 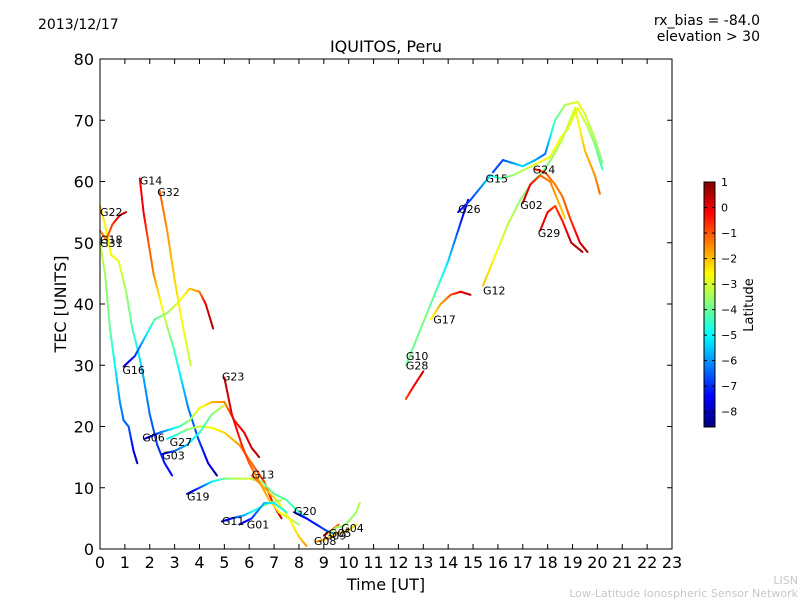 I want to click on colorbar-tick-label: −8, so click(x=729, y=412).